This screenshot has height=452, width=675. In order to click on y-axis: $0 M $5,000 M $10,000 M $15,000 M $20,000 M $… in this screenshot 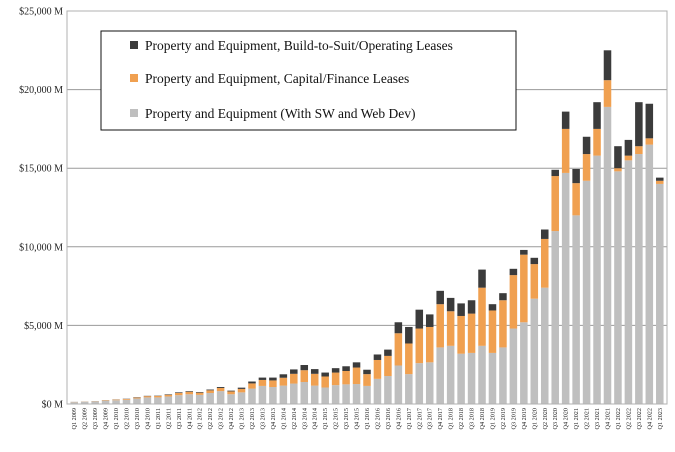, I will do `click(41, 209)`.